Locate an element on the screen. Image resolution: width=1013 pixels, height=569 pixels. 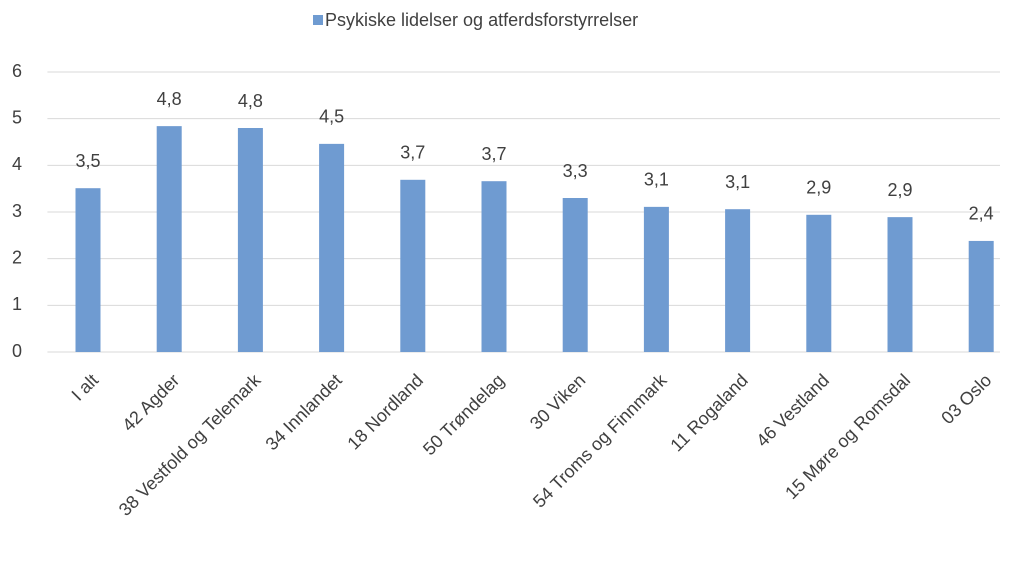
value-label: 3,5 is located at coordinates (87, 161).